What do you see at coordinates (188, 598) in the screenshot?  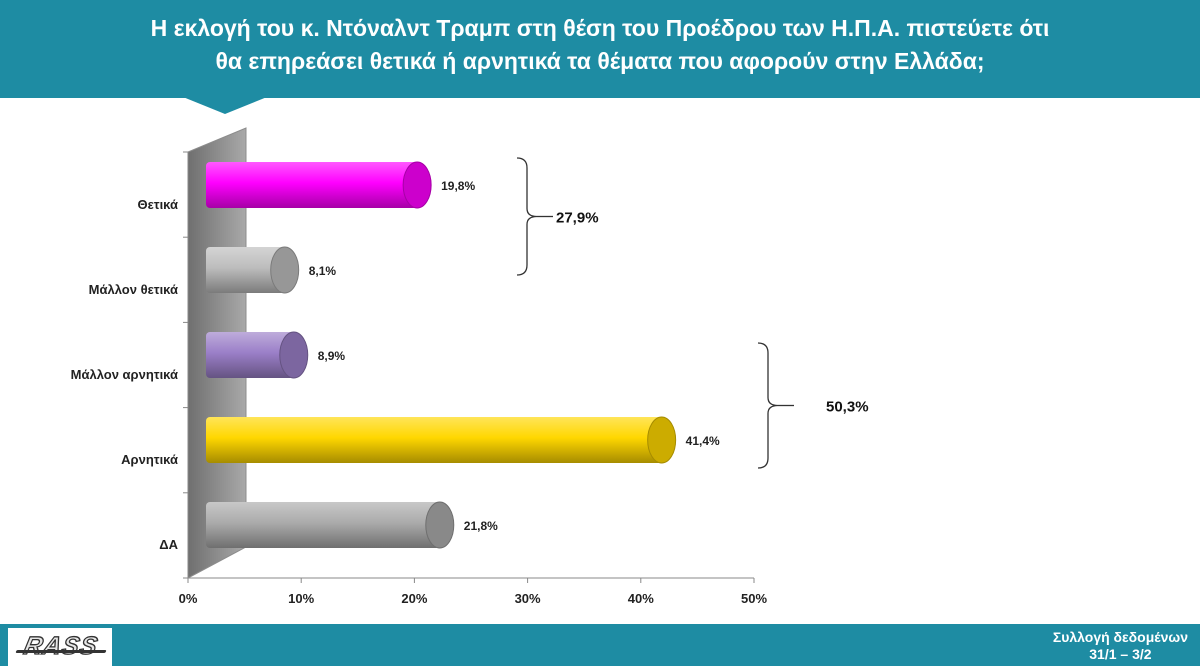 I see `x-tick-label: 0%` at bounding box center [188, 598].